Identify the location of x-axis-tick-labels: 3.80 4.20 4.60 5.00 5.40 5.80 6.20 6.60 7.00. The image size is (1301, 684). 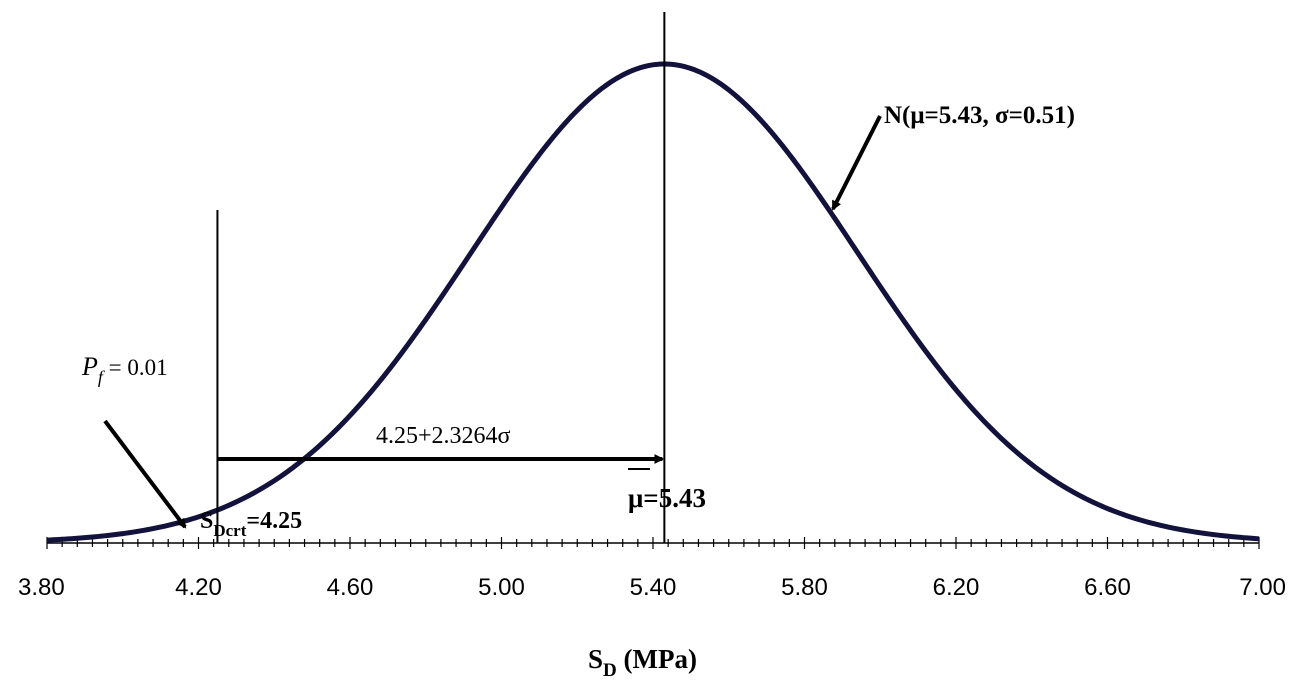
(652, 587).